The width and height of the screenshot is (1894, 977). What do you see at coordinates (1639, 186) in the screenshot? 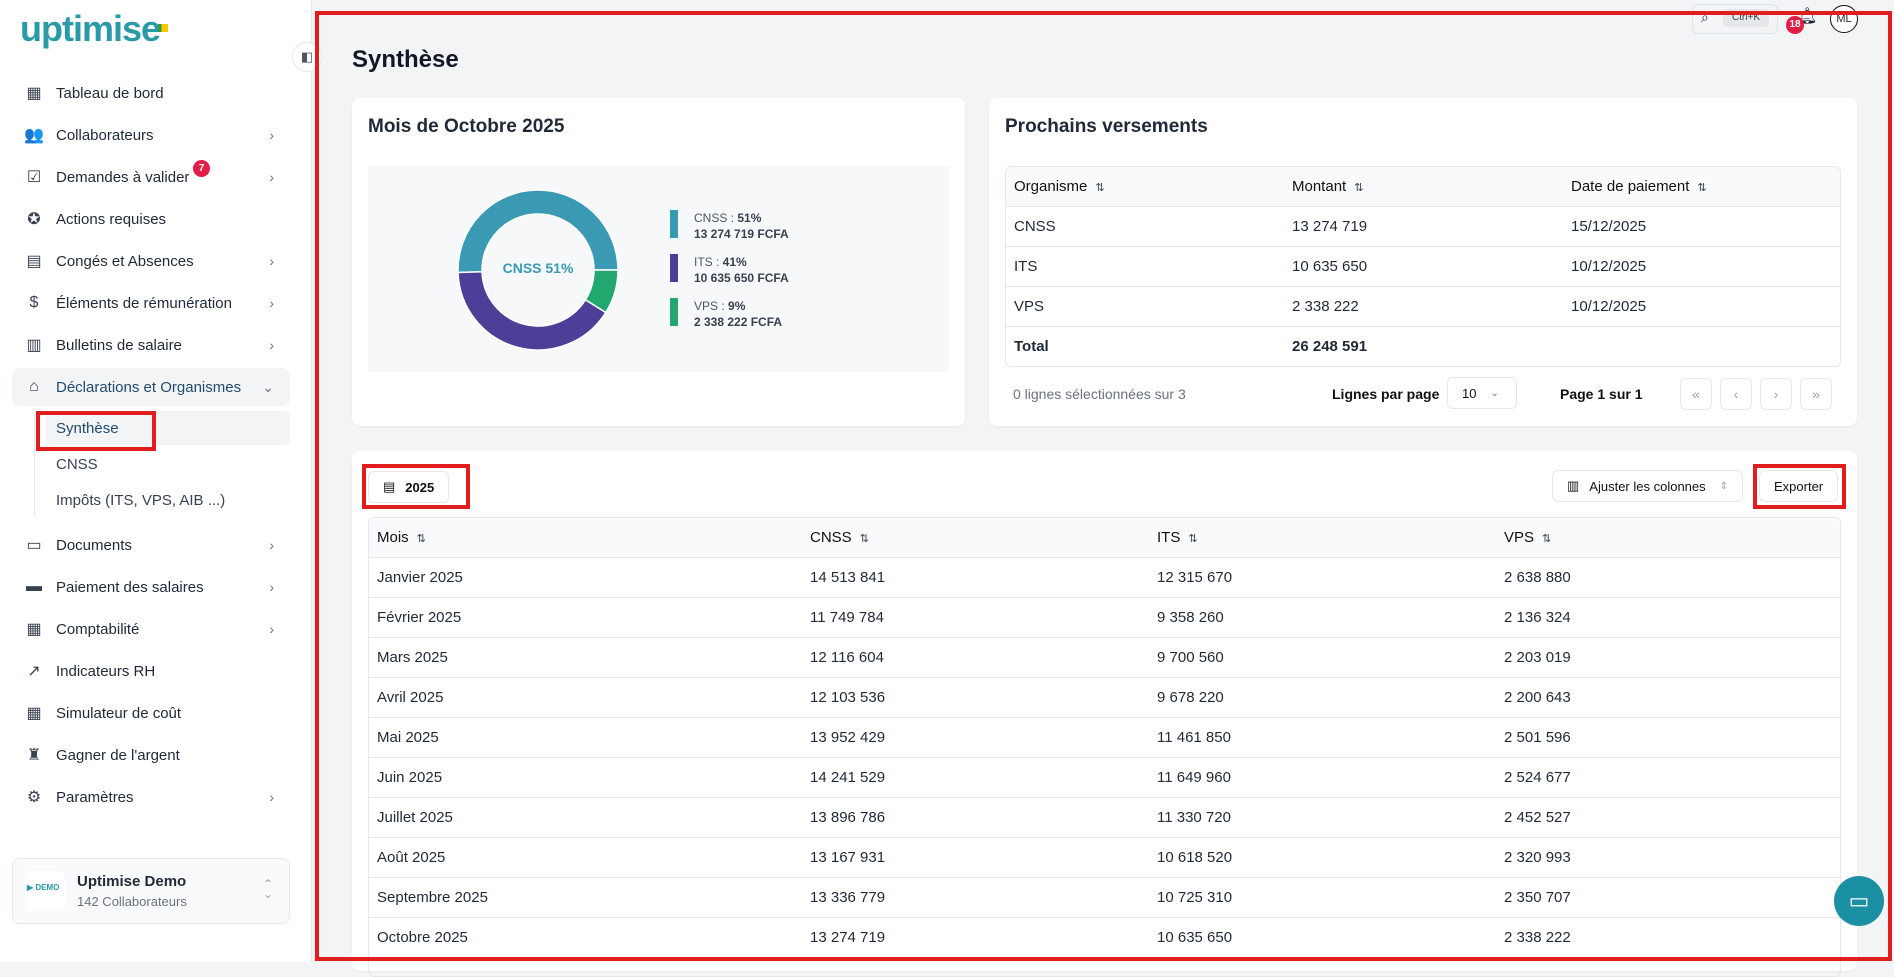
I see `column-header: Date de paiement ⇅` at bounding box center [1639, 186].